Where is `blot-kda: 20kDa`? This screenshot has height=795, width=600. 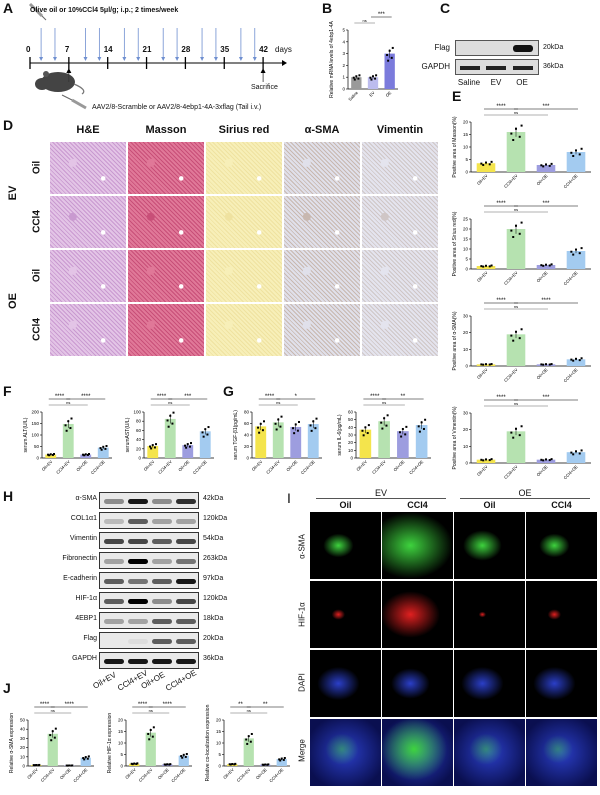 blot-kda: 20kDa is located at coordinates (213, 638).